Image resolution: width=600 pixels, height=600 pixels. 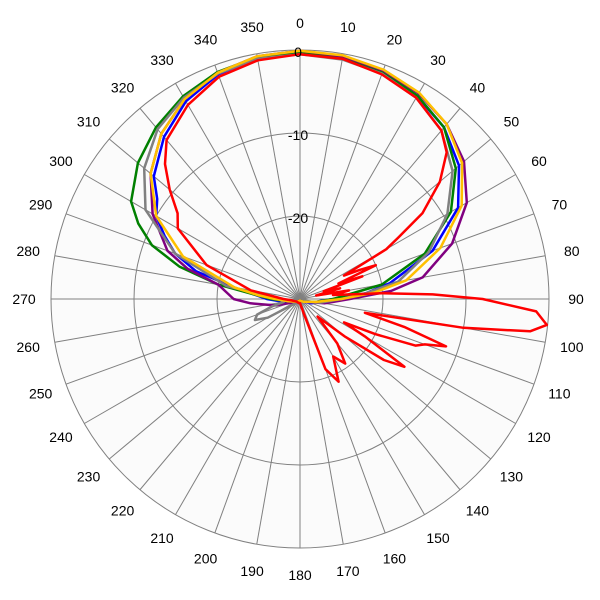 I want to click on radial-tick-label: -10, so click(x=298, y=135).